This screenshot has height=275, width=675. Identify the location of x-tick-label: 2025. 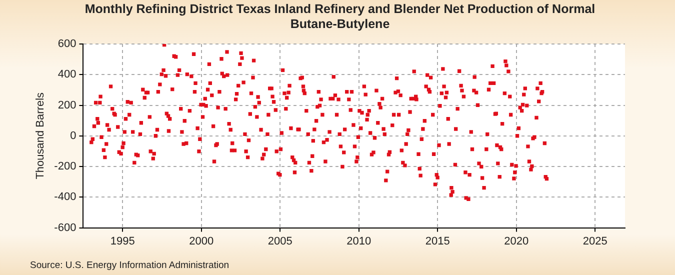
(595, 241).